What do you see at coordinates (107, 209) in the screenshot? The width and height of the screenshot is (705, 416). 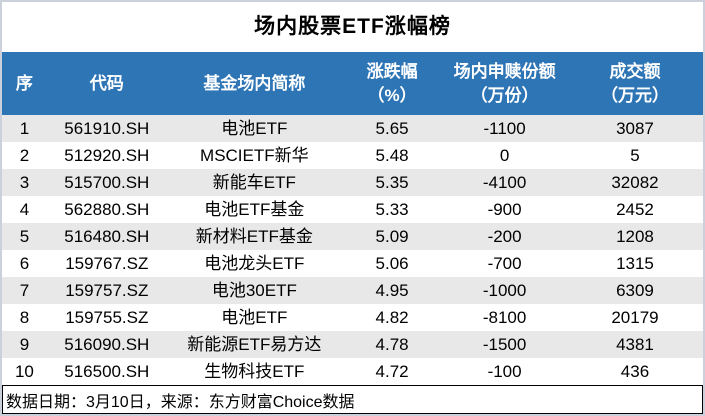 I see `cell-code: 562880.SH` at bounding box center [107, 209].